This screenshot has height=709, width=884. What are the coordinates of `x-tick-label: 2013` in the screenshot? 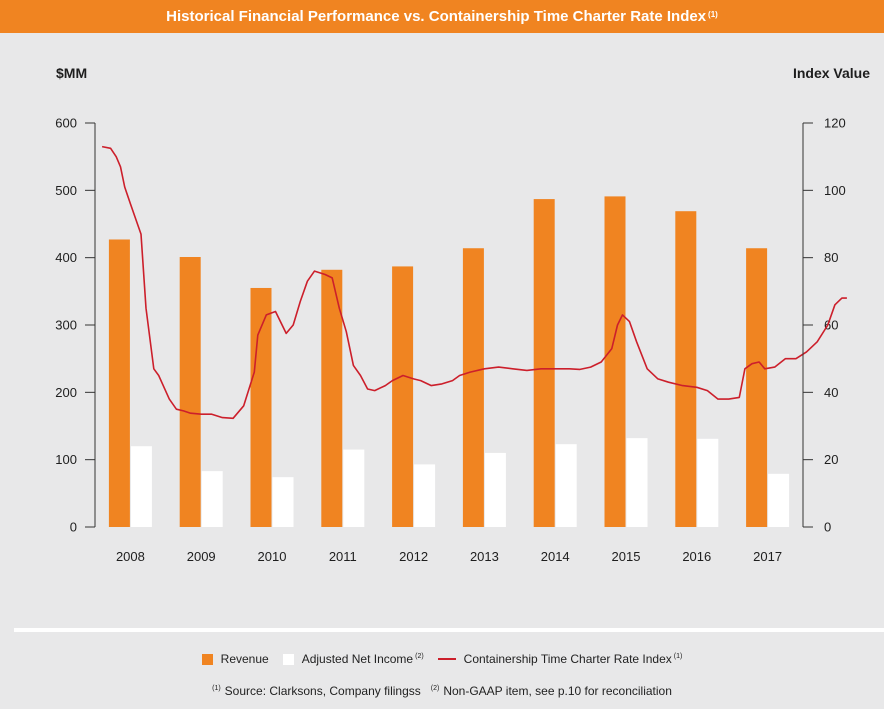 It's located at (484, 556).